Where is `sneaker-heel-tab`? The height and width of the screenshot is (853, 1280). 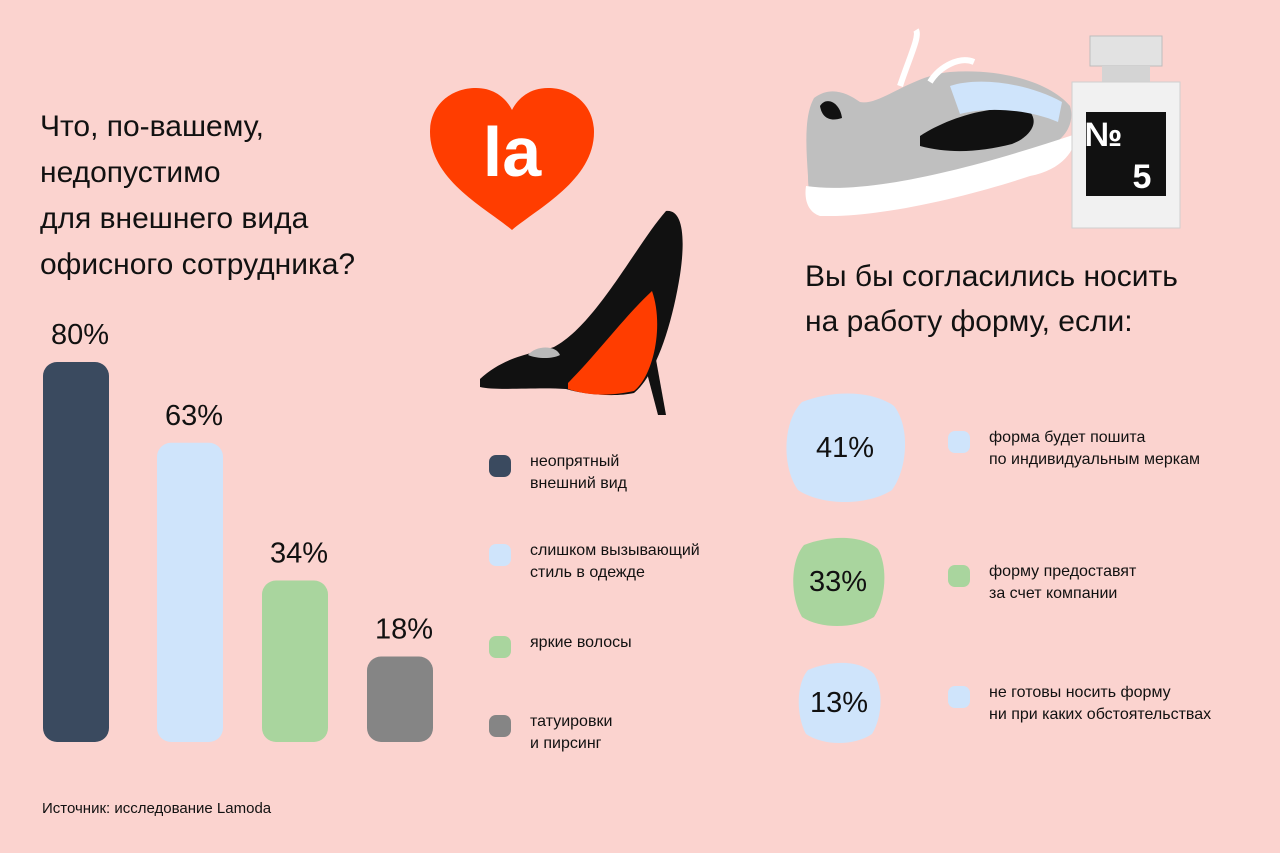 sneaker-heel-tab is located at coordinates (831, 110).